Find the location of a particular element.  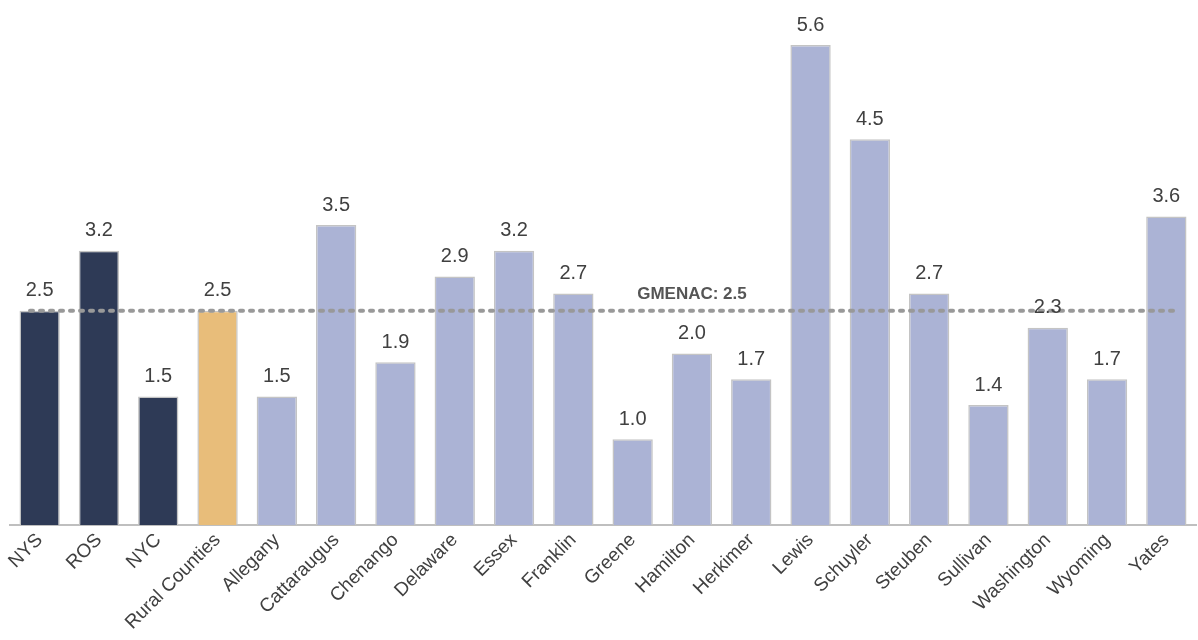

ref-line-label: GMENAC: 2.5 is located at coordinates (692, 293).